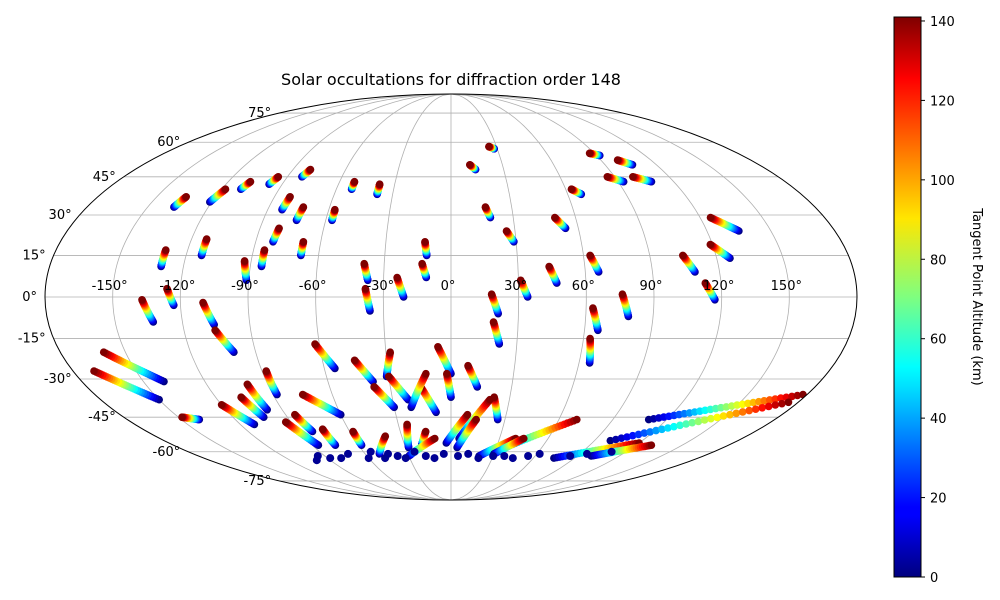 The height and width of the screenshot is (600, 1000). What do you see at coordinates (60, 215) in the screenshot?
I see `latitude-tick-label: 30°` at bounding box center [60, 215].